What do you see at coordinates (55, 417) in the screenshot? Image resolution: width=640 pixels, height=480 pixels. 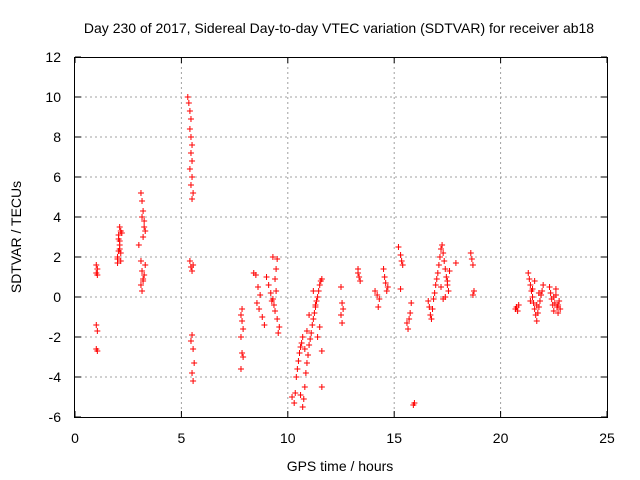 I see `y-tick-label: -6` at bounding box center [55, 417].